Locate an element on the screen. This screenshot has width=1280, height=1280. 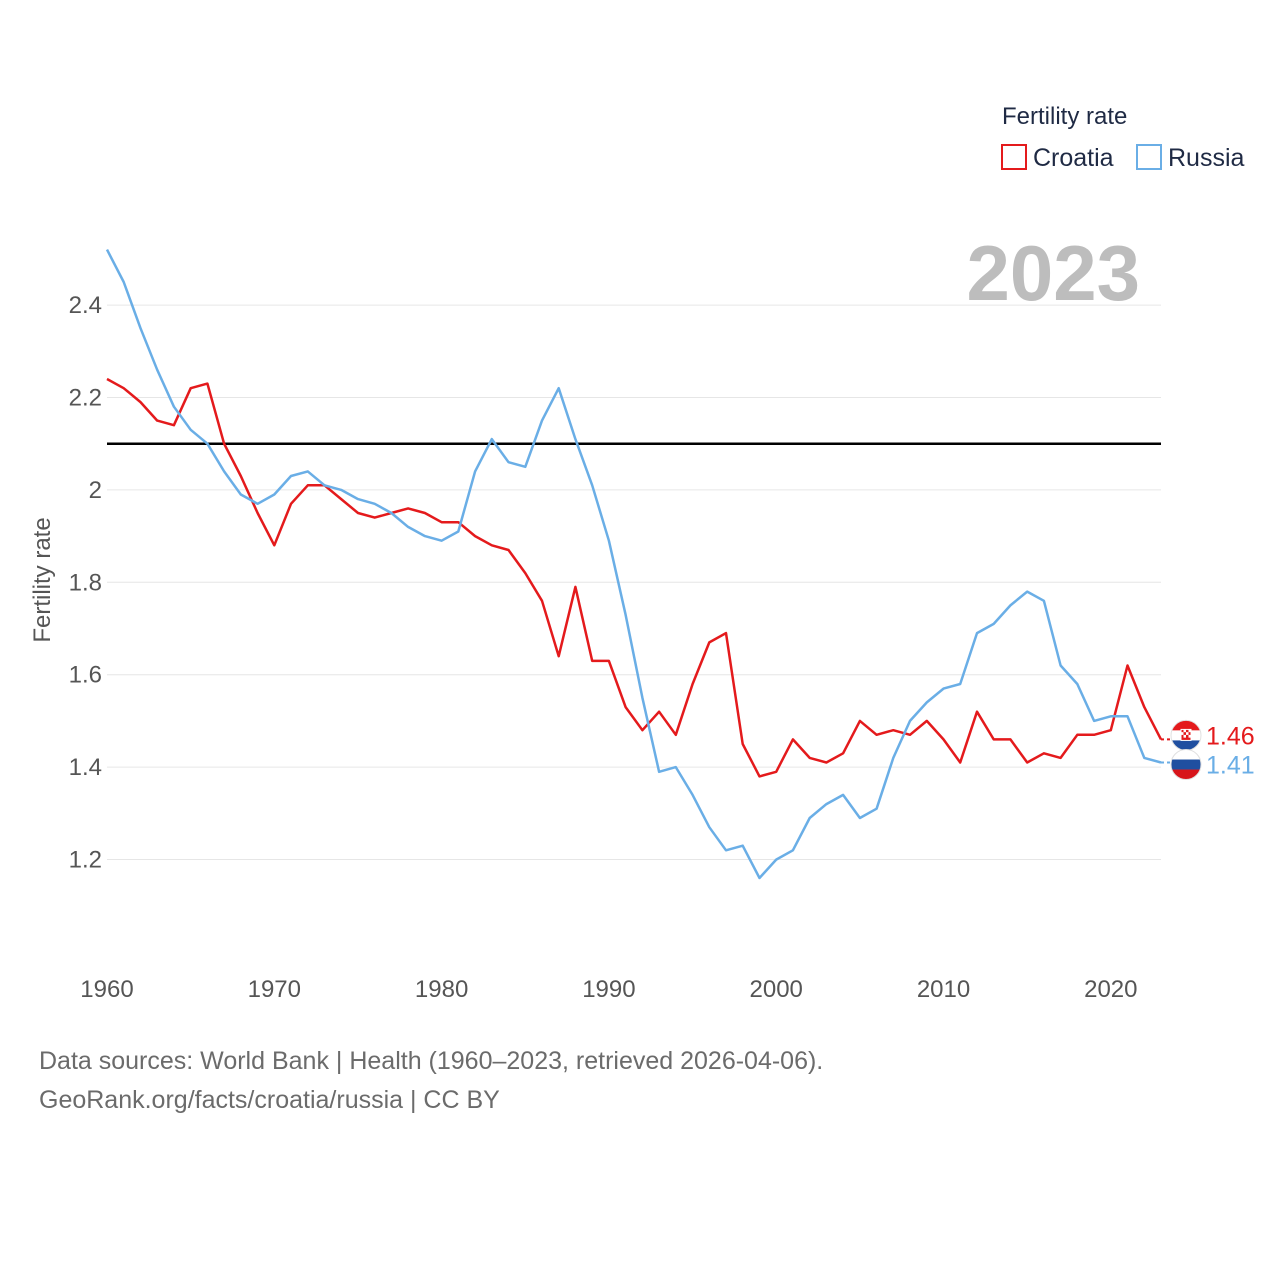
legend-label-croatia: Croatia is located at coordinates (1073, 158).